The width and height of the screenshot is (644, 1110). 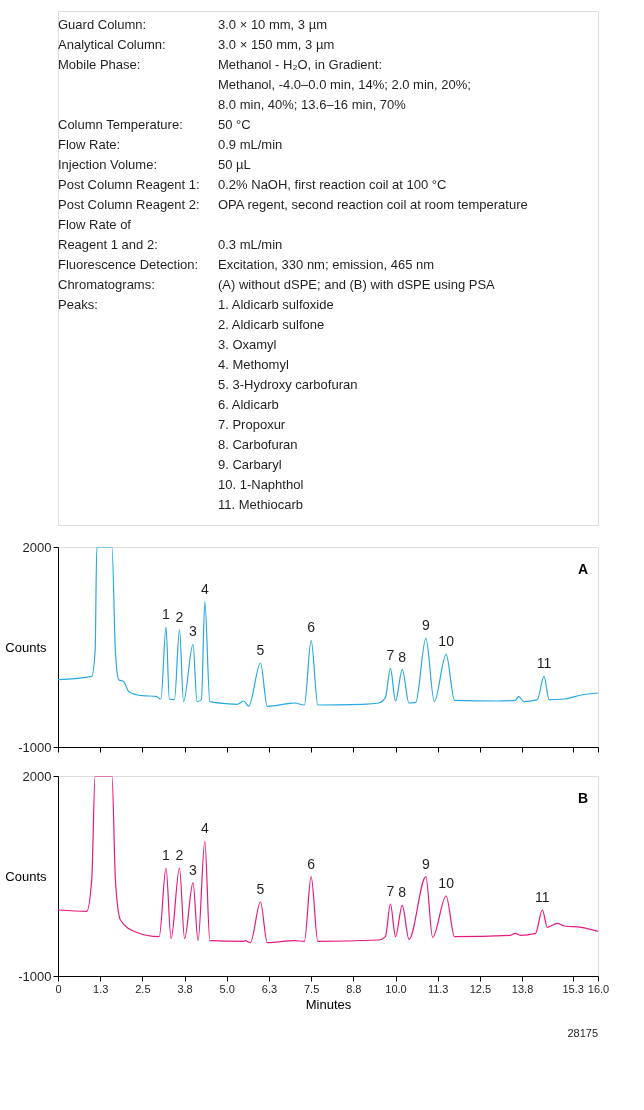 I want to click on text: 8. Carbofuran, so click(x=258, y=444).